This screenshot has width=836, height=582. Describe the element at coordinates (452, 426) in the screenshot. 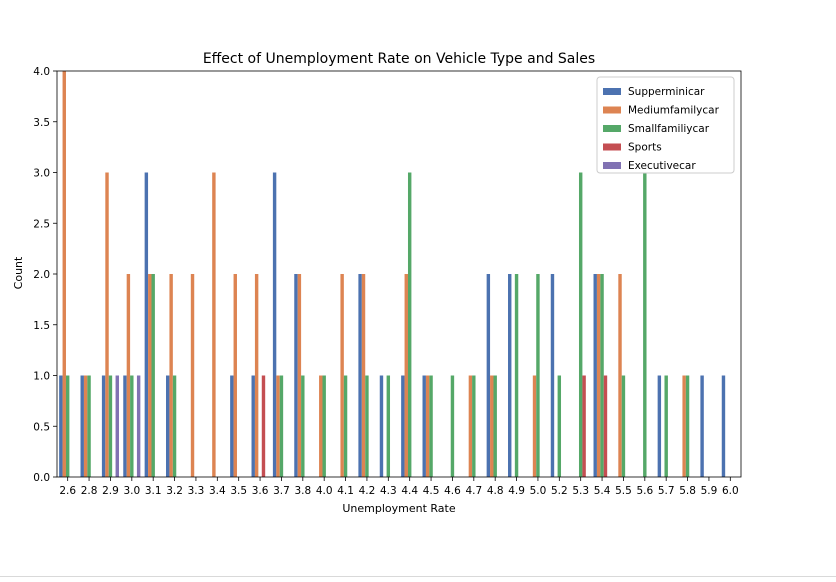

I see `bar-smallfamiliycar-4.6` at that location.